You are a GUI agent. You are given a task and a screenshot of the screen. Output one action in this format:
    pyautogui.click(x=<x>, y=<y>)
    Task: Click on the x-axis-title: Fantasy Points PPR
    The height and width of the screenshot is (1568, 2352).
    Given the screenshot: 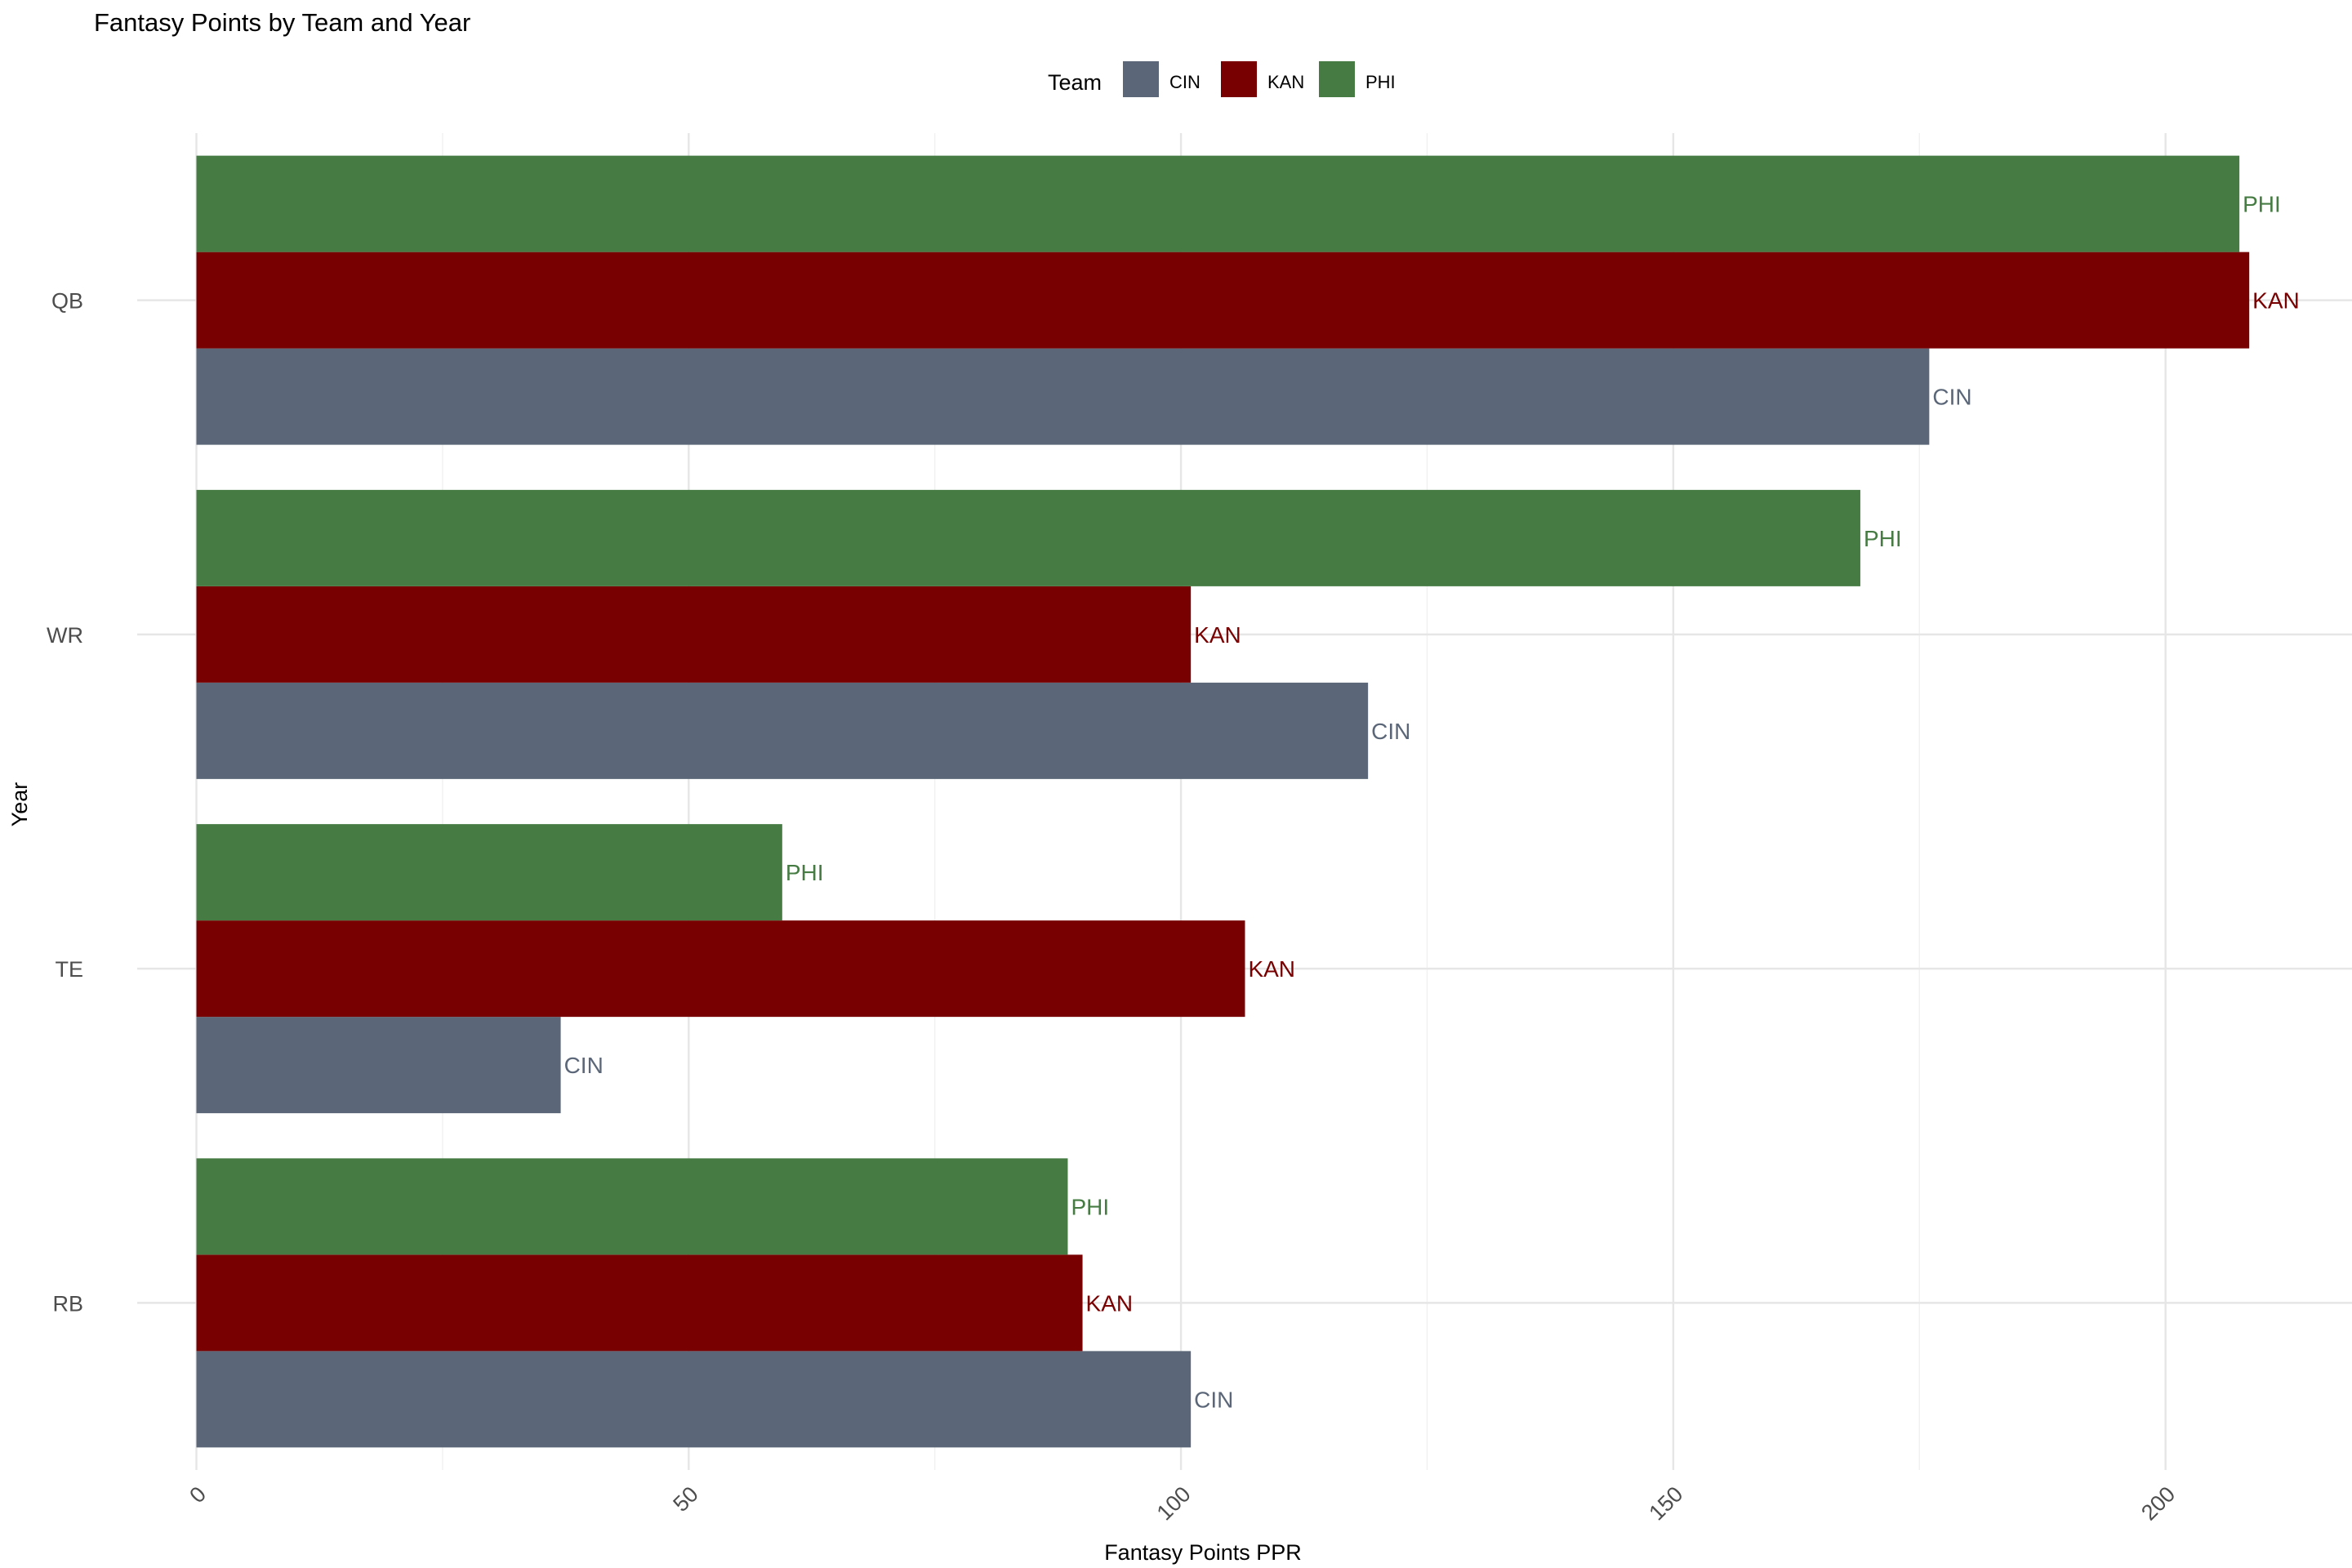 What is the action you would take?
    pyautogui.click(x=1203, y=1552)
    